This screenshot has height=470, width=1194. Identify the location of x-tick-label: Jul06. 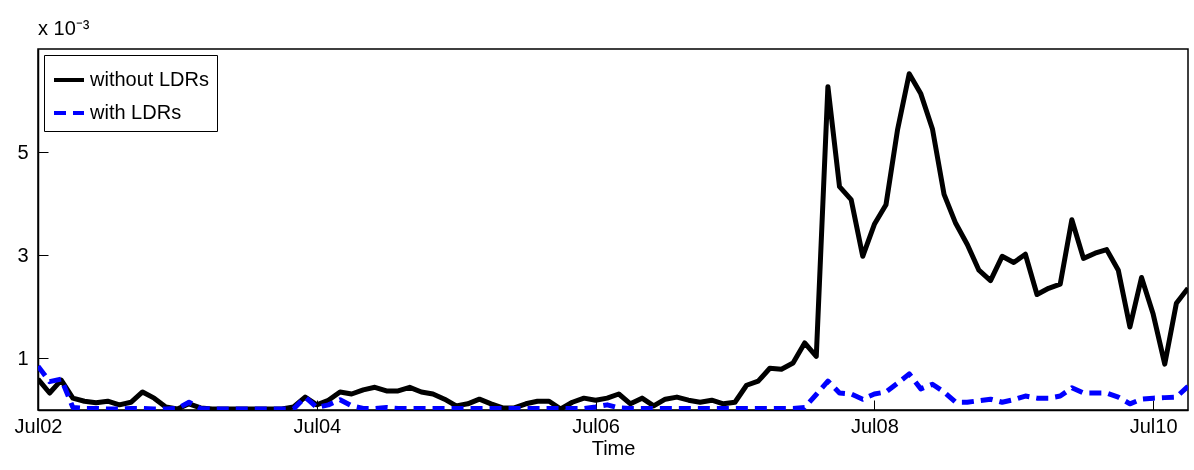
(596, 425).